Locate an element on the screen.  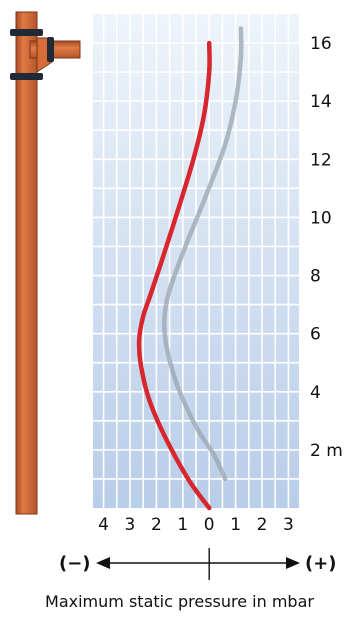
left-arrowhead is located at coordinates (103, 563).